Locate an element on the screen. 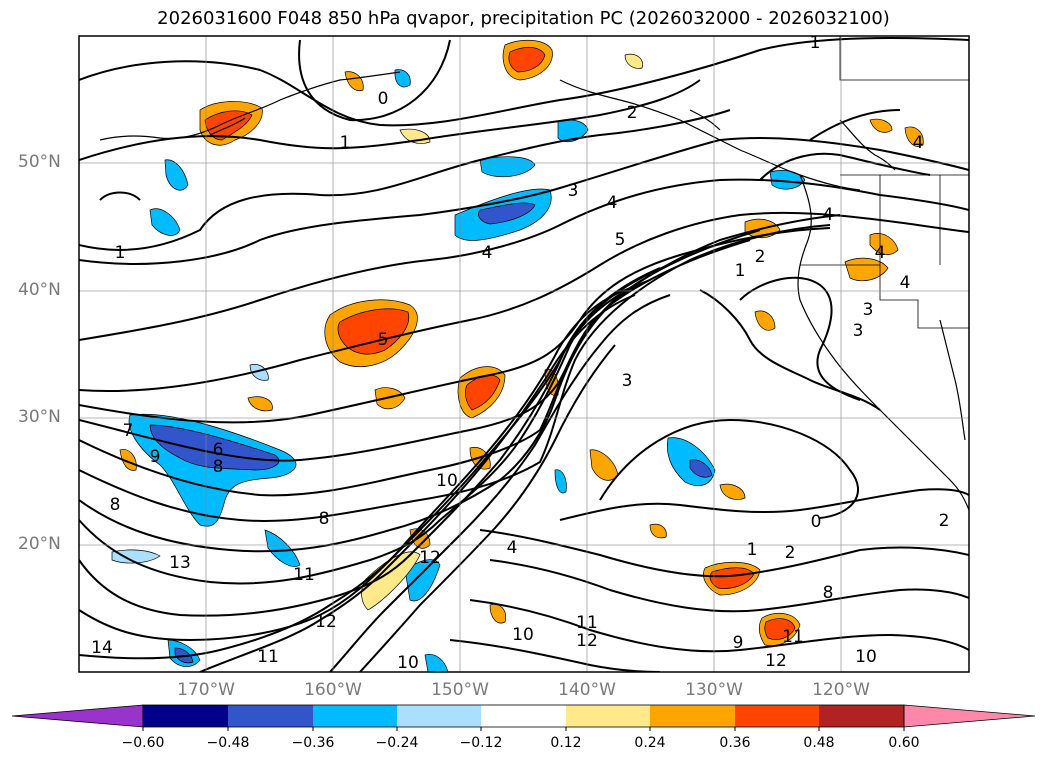 Image resolution: width=1047 pixels, height=765 pixels. colorbar-tick-label: 0.12 is located at coordinates (566, 743).